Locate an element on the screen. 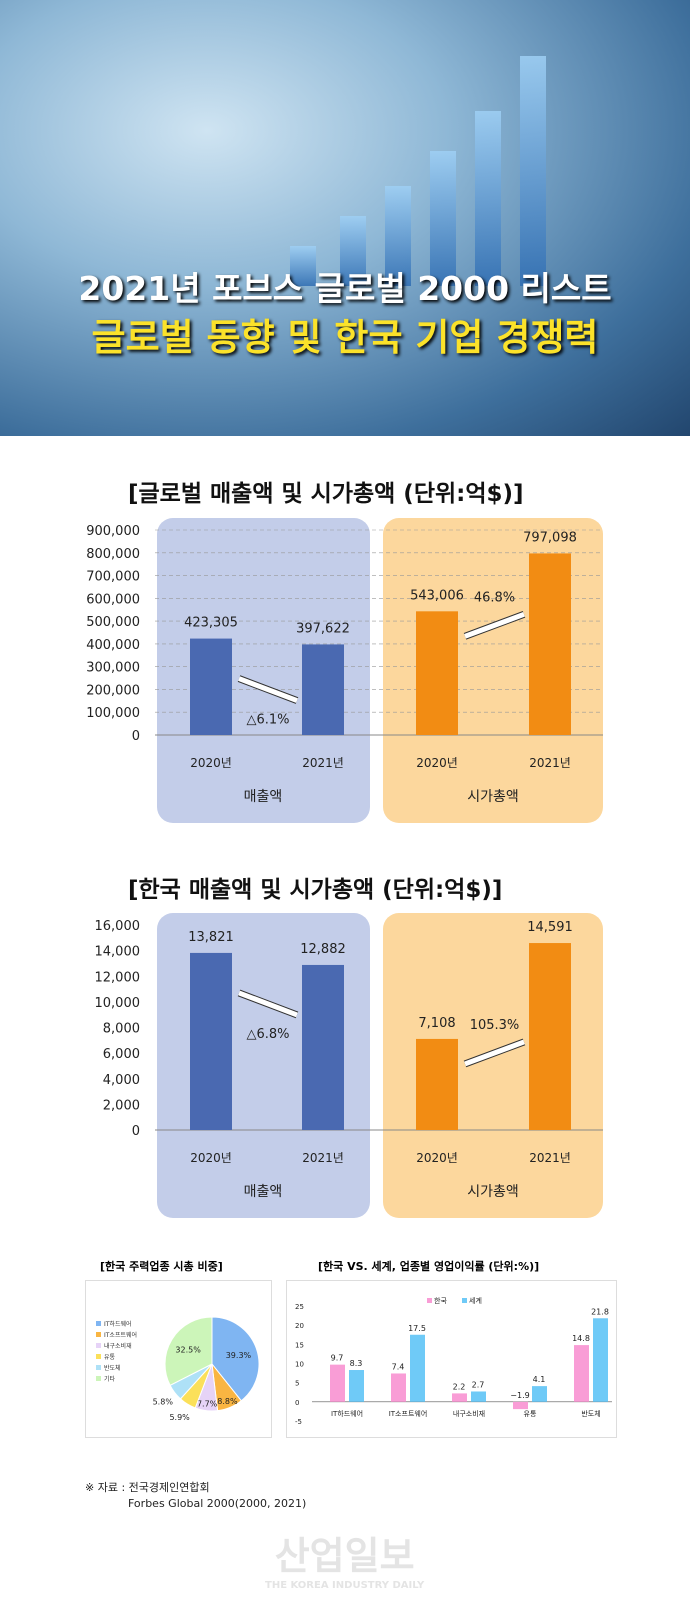  y-tick-label: 800,000 is located at coordinates (113, 554).